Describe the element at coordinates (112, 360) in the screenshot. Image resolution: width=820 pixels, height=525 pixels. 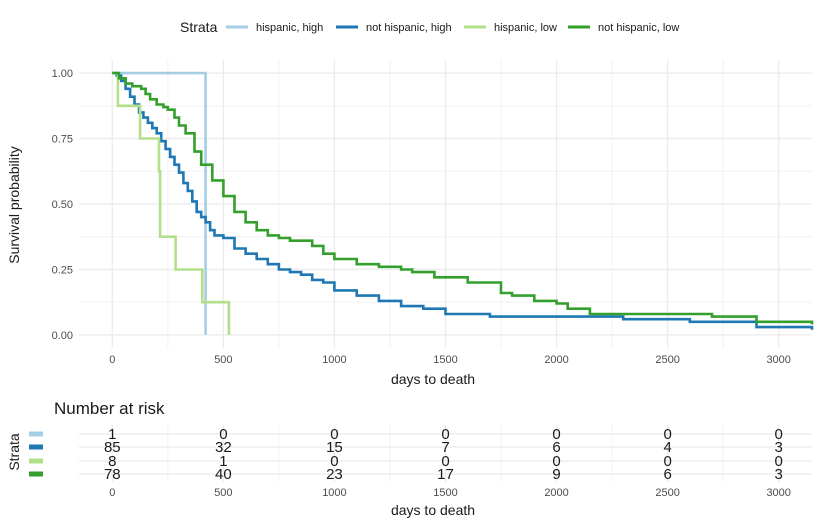
I see `x-tick-label: 0` at that location.